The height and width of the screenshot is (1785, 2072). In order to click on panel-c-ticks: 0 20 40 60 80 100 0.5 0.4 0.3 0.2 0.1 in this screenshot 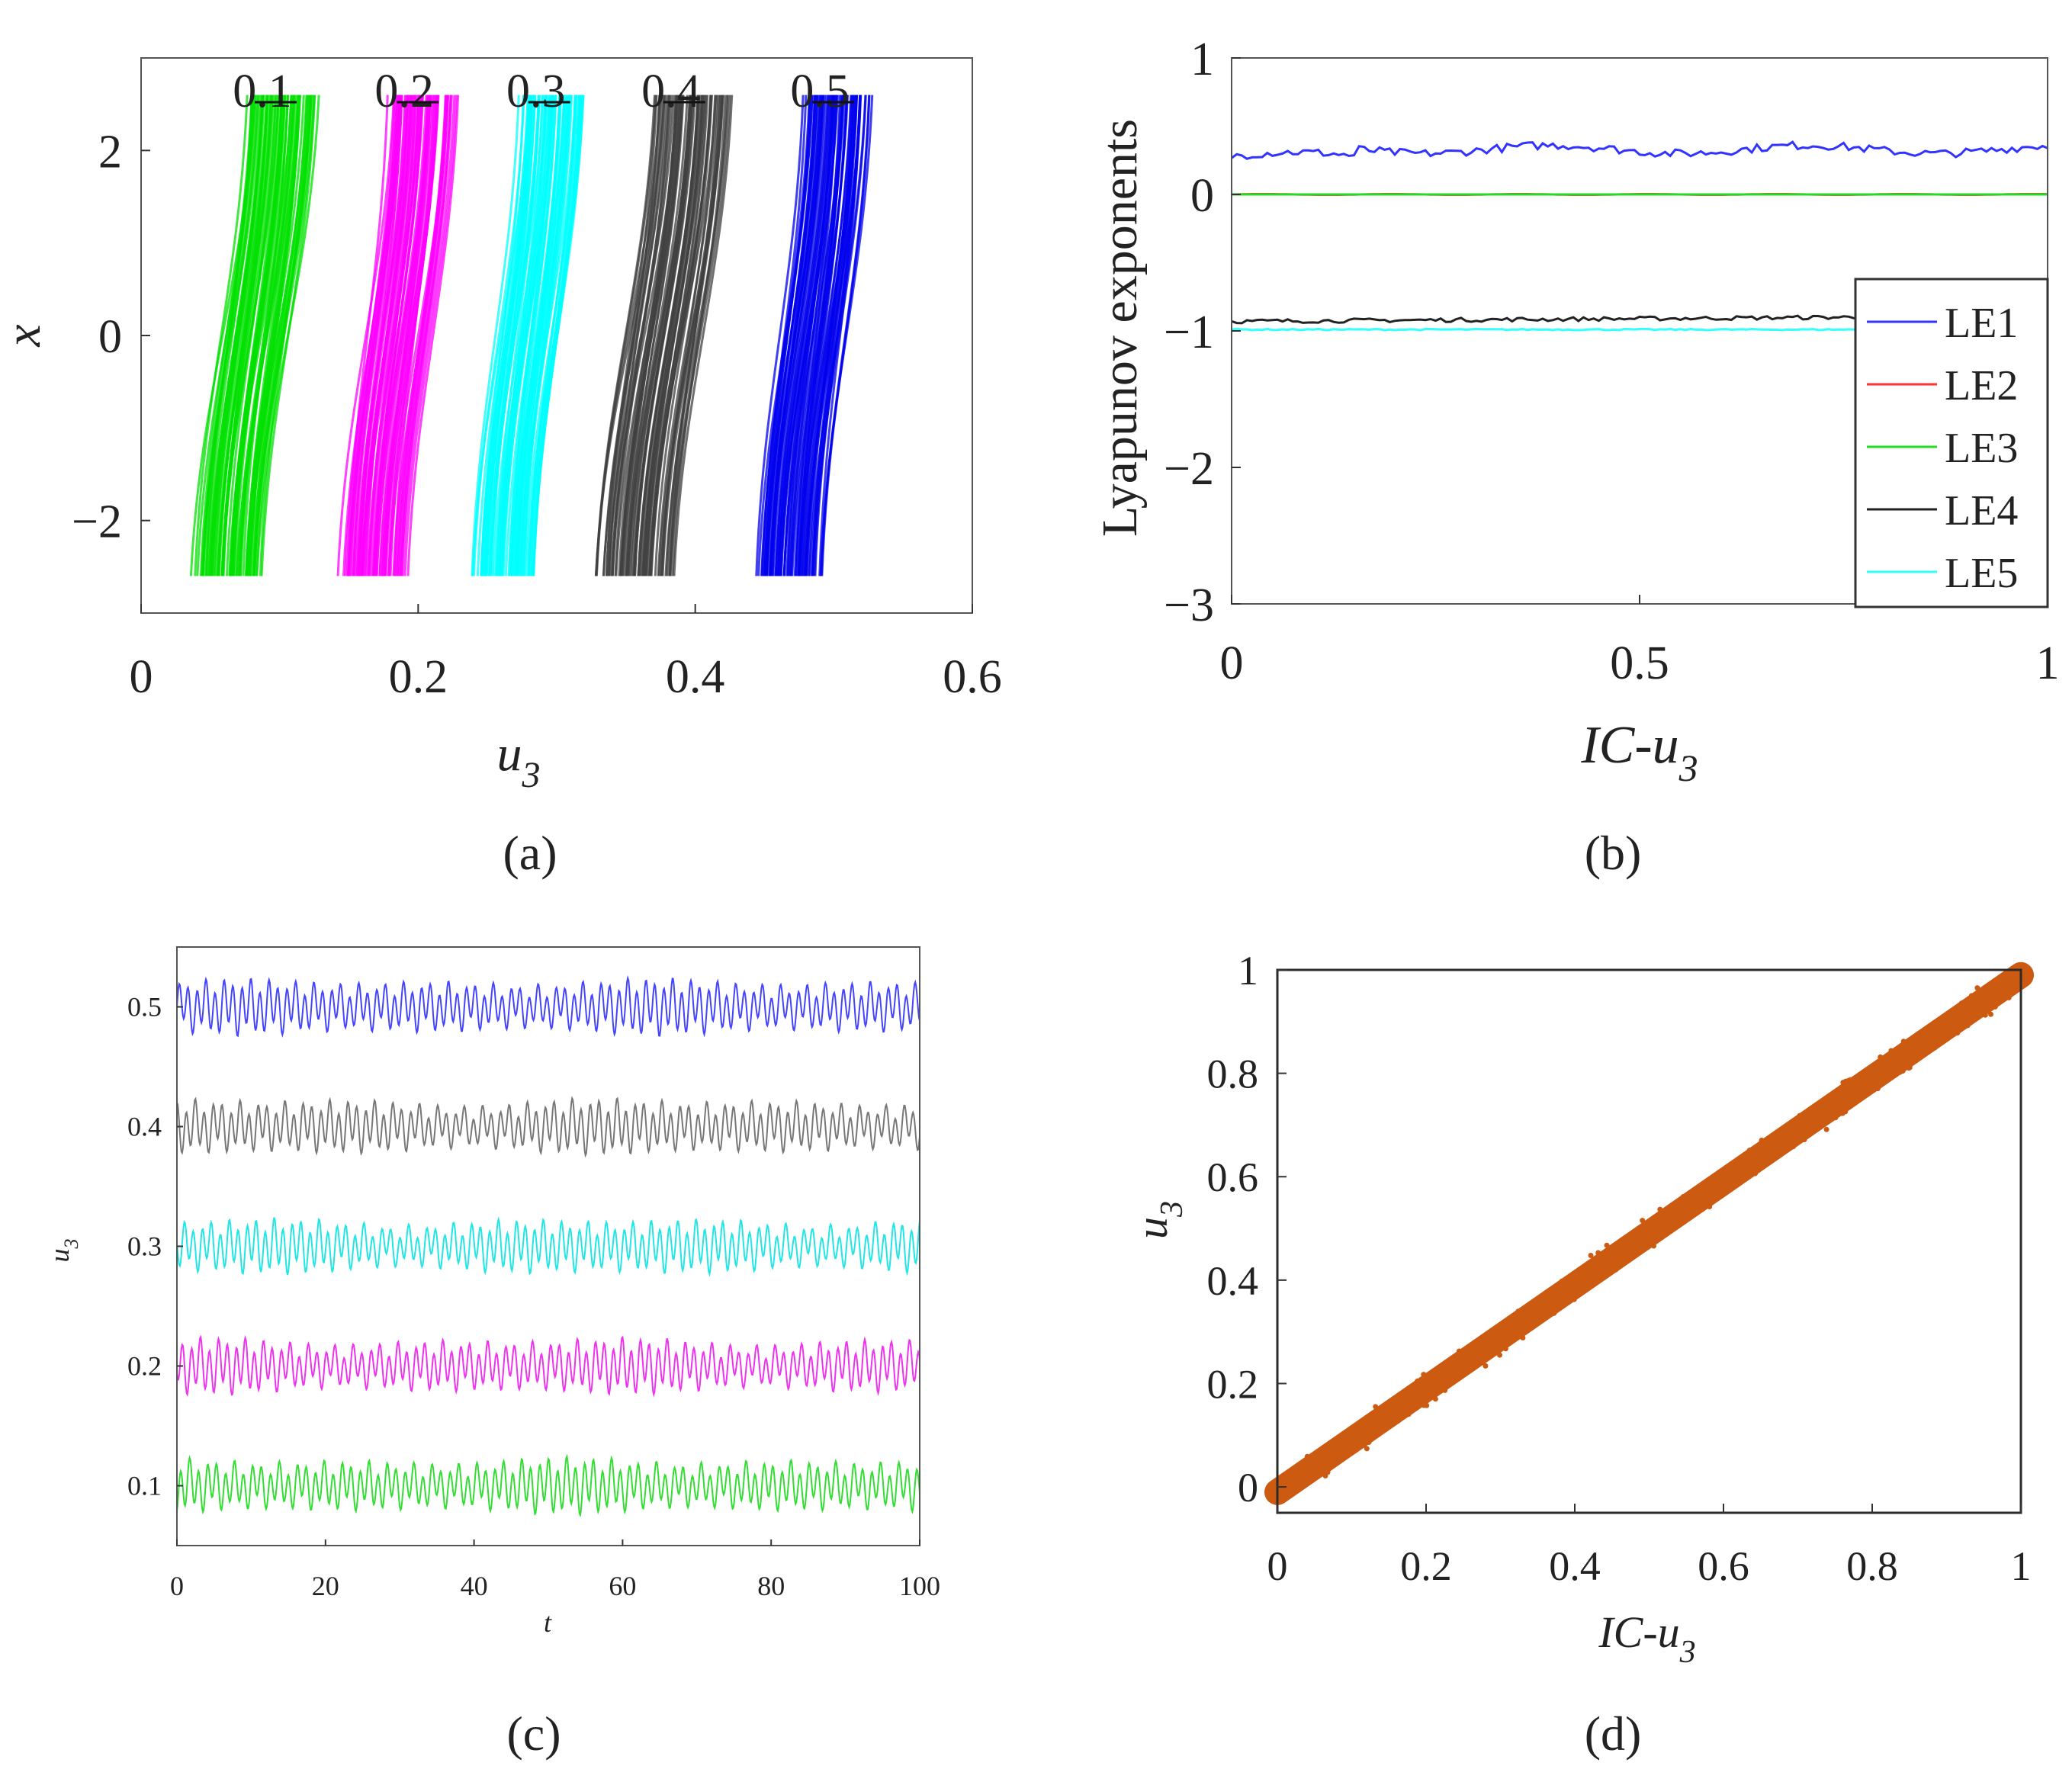, I will do `click(534, 1297)`.